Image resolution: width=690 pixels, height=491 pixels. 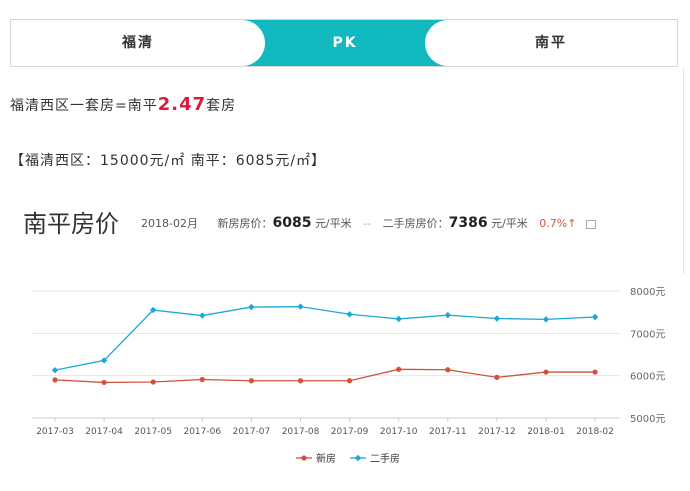 What do you see at coordinates (168, 161) in the screenshot?
I see `price-comparison-line: 【福清西区：15000元/㎡ 南平：6085元/㎡】` at bounding box center [168, 161].